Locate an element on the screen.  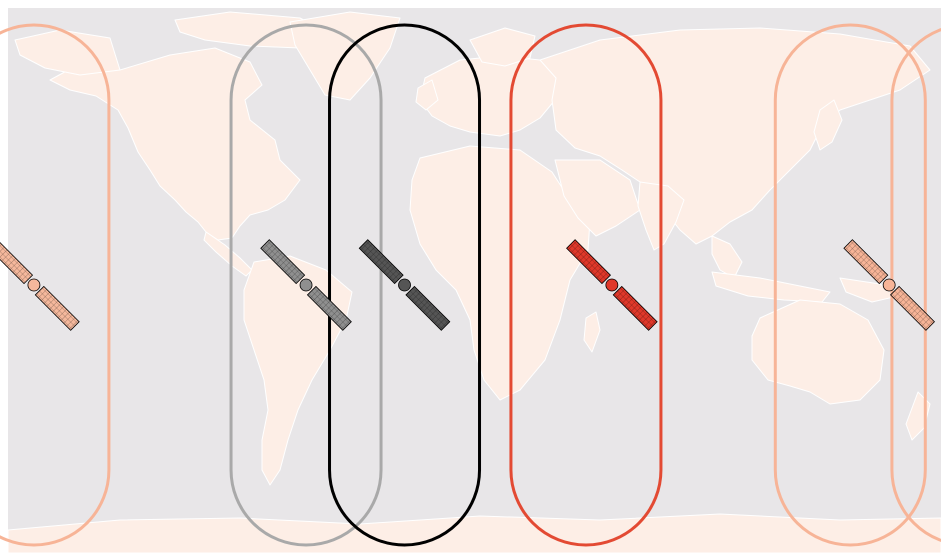
new-guinea-landmass is located at coordinates (869, 290).